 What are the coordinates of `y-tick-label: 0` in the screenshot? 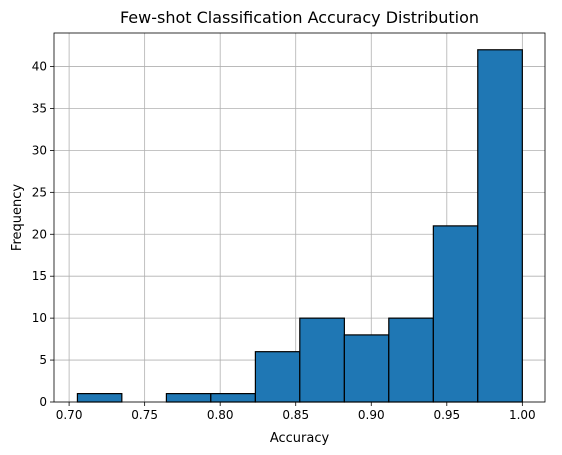 It's located at (43, 402).